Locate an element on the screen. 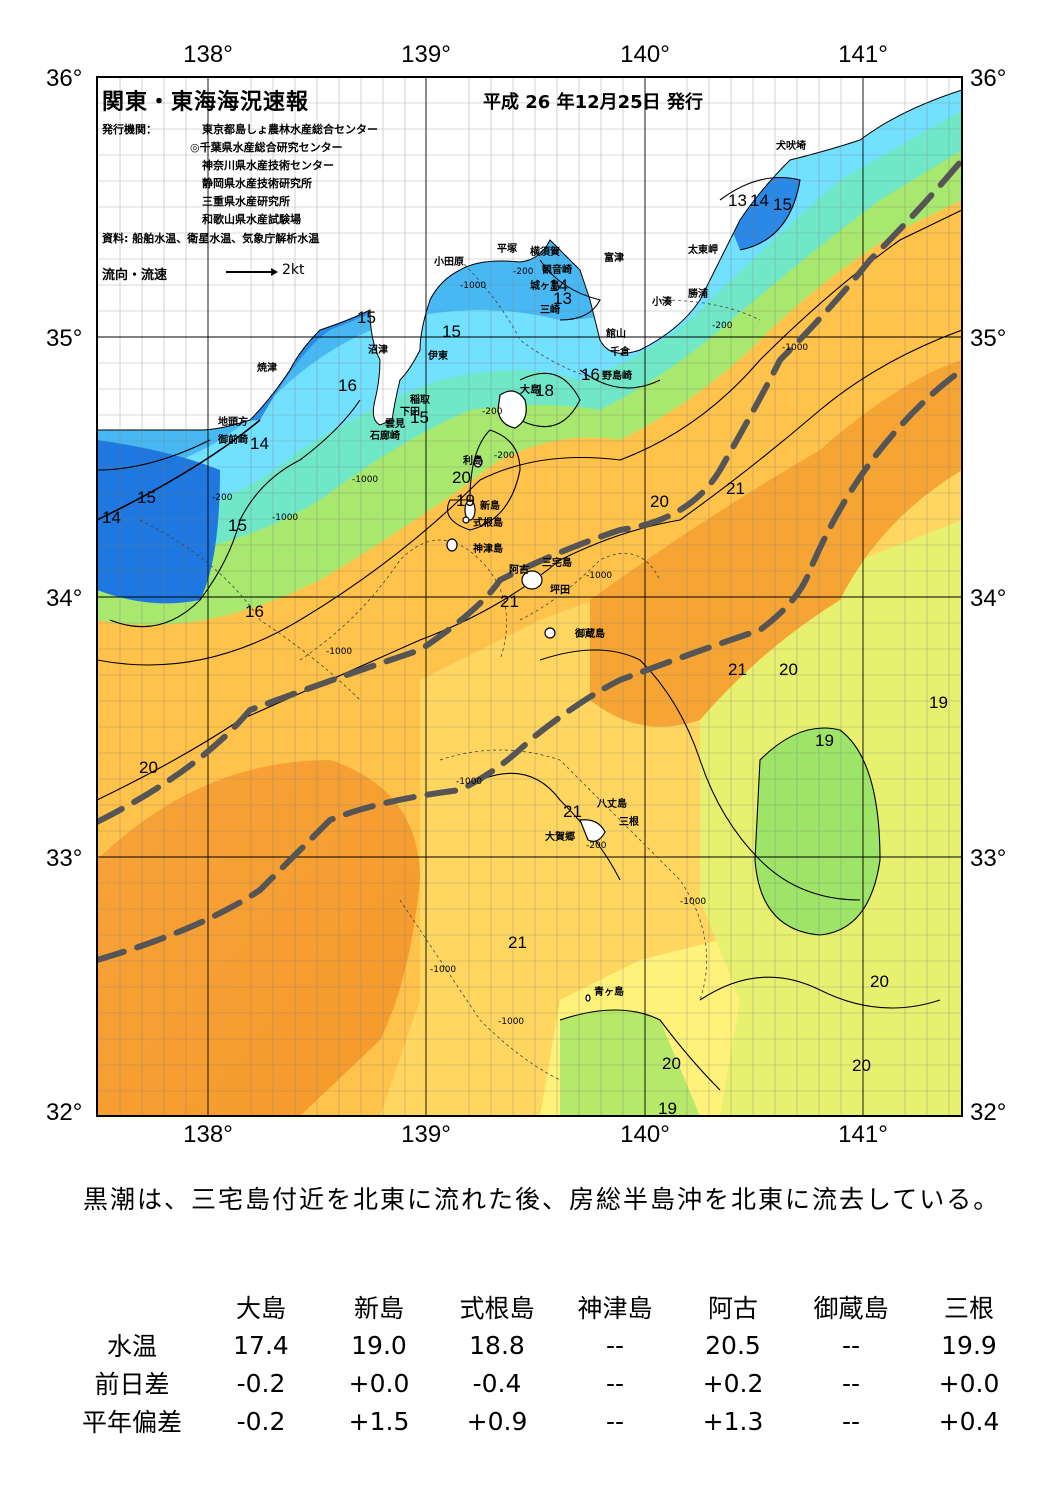  place-label: 伊東 is located at coordinates (438, 356).